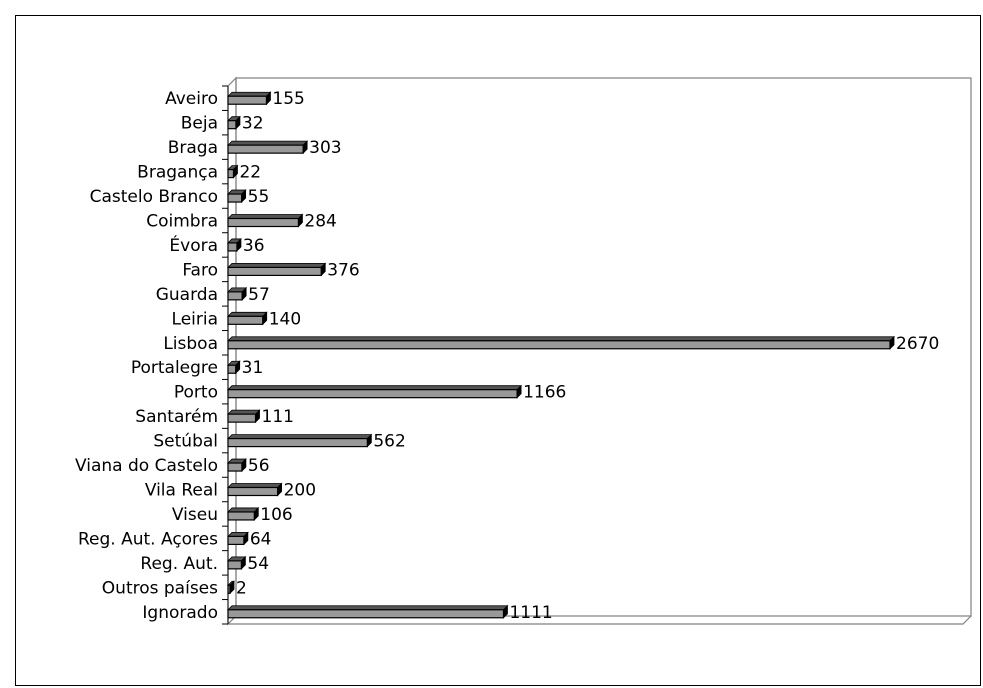  I want to click on category-label: Outros países, so click(160, 588).